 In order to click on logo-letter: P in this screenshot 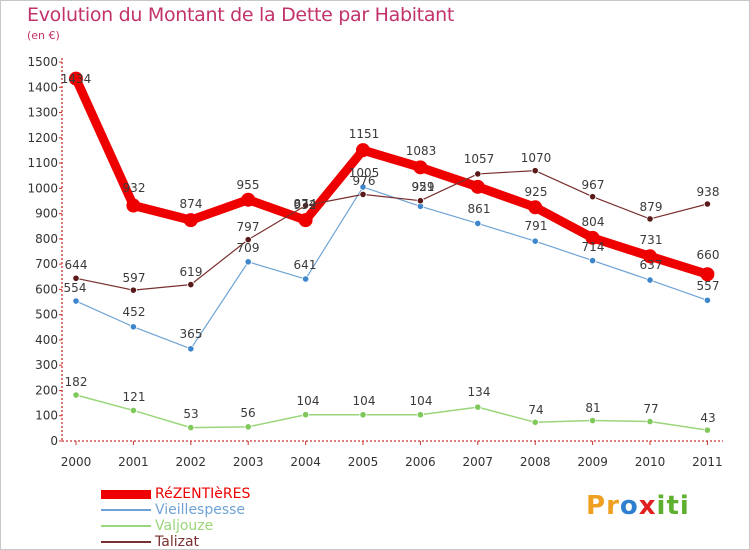, I will do `click(596, 506)`.